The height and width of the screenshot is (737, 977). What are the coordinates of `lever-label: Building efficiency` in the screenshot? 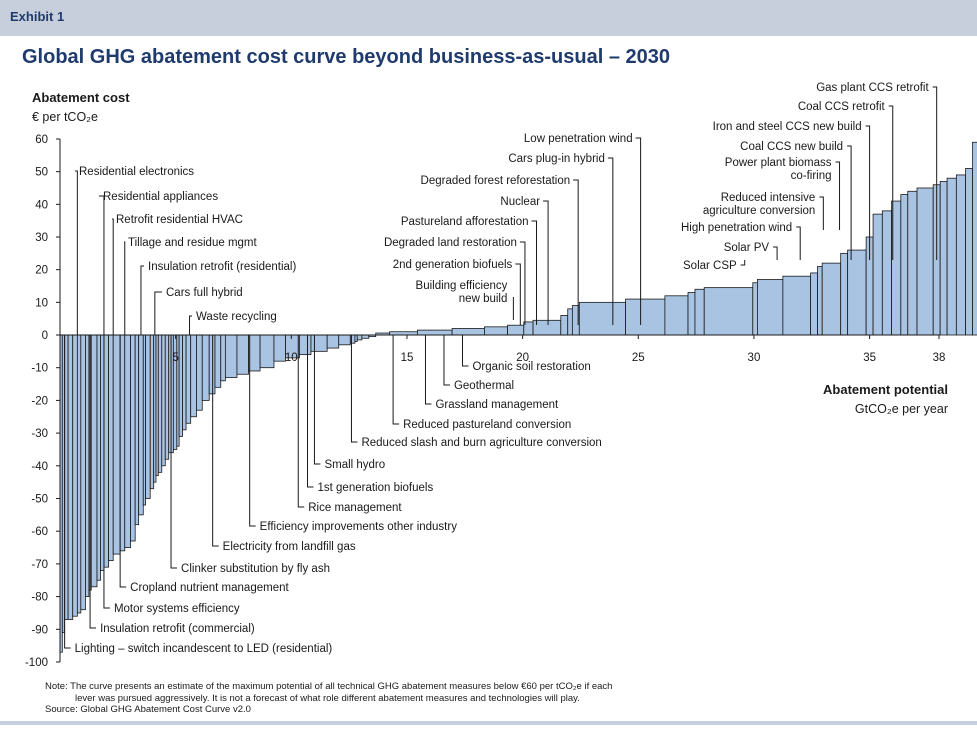 It's located at (462, 286).